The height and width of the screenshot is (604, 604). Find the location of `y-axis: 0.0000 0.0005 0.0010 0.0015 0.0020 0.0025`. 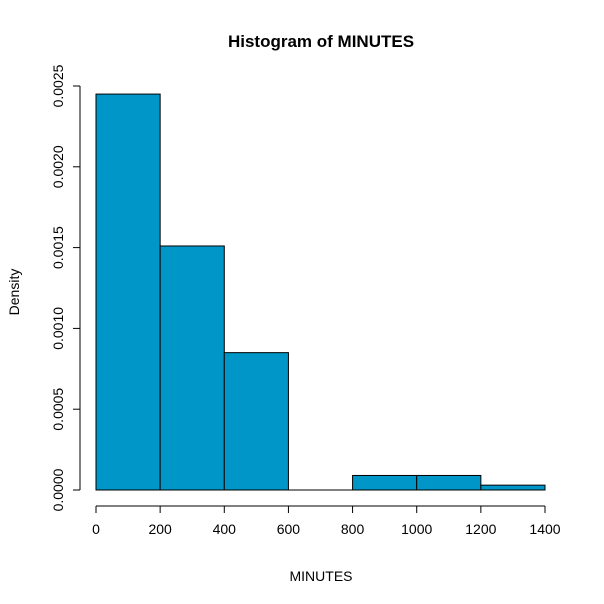

y-axis: 0.0000 0.0005 0.0010 0.0015 0.0020 0.0025 is located at coordinates (65, 287).